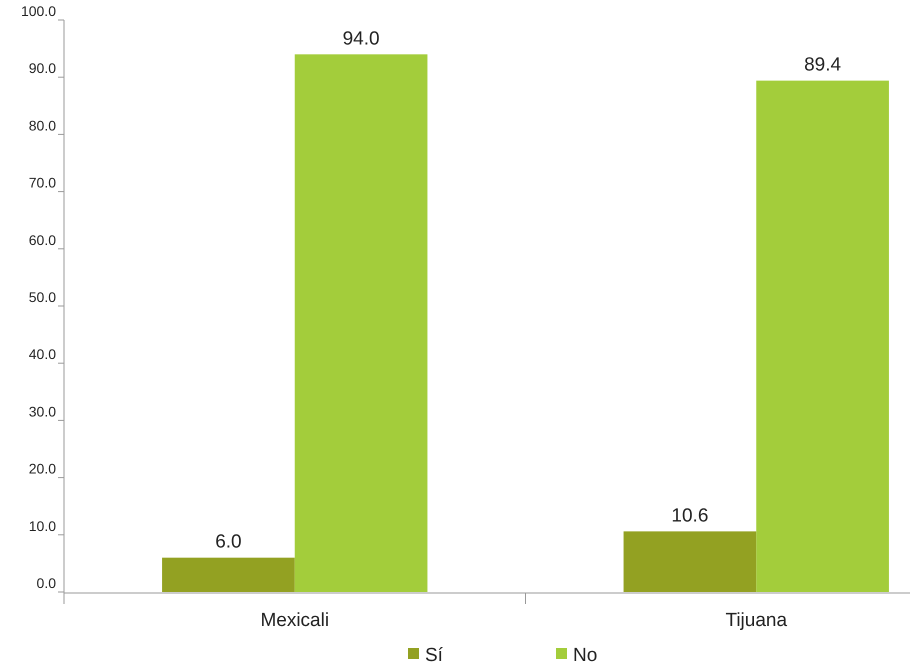  What do you see at coordinates (42, 411) in the screenshot?
I see `y-tick-label: 30.0` at bounding box center [42, 411].